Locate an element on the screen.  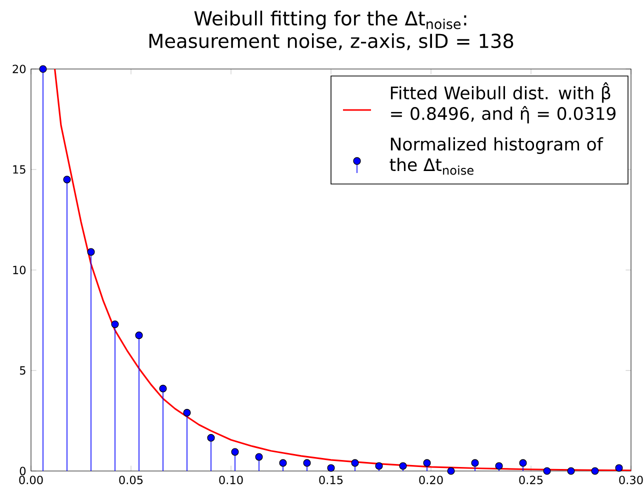
x-tick-label: 0.20 is located at coordinates (431, 480).